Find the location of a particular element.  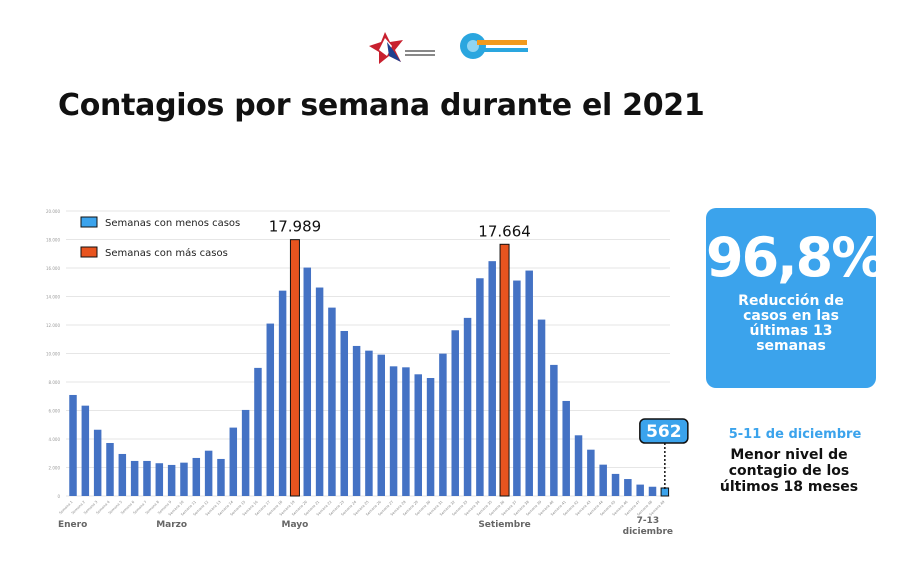

campaign-logo-icon is located at coordinates (494, 46).